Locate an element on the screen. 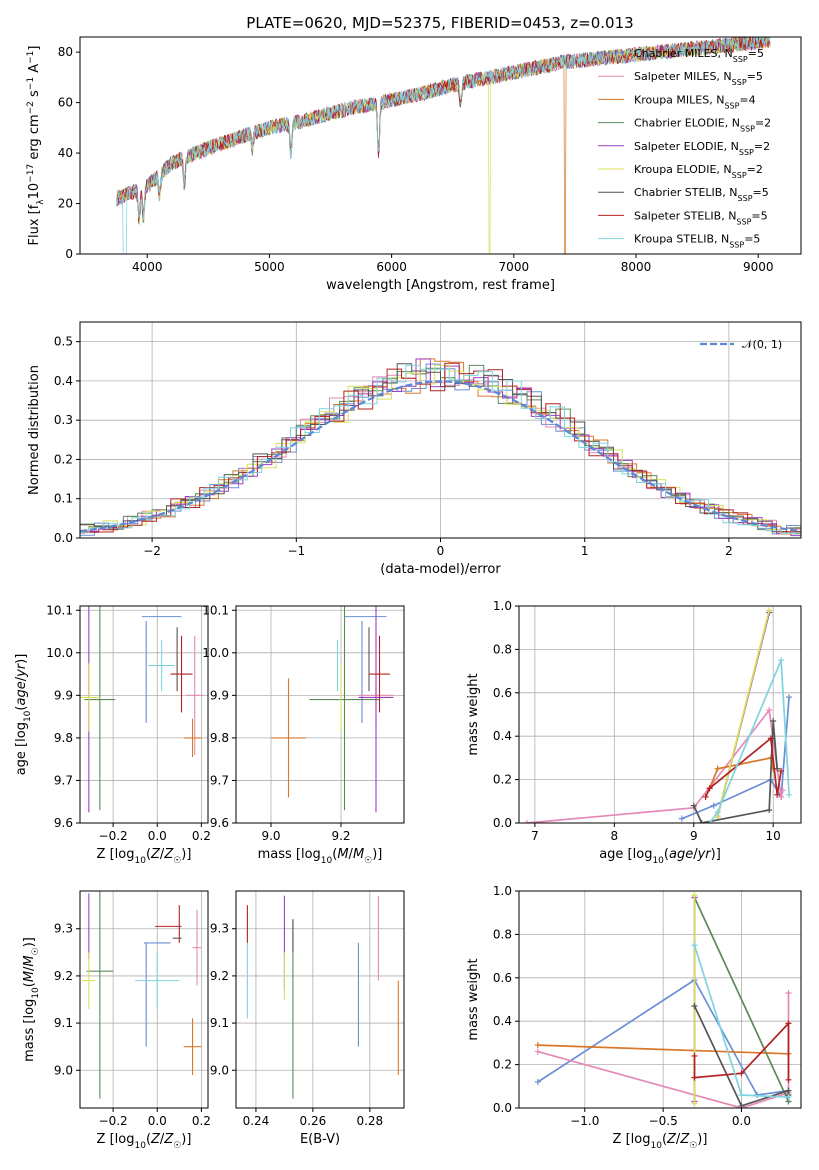 The width and height of the screenshot is (819, 1170). weight-vs-age-xlabel: age [log10(age/yr)] is located at coordinates (660, 856).